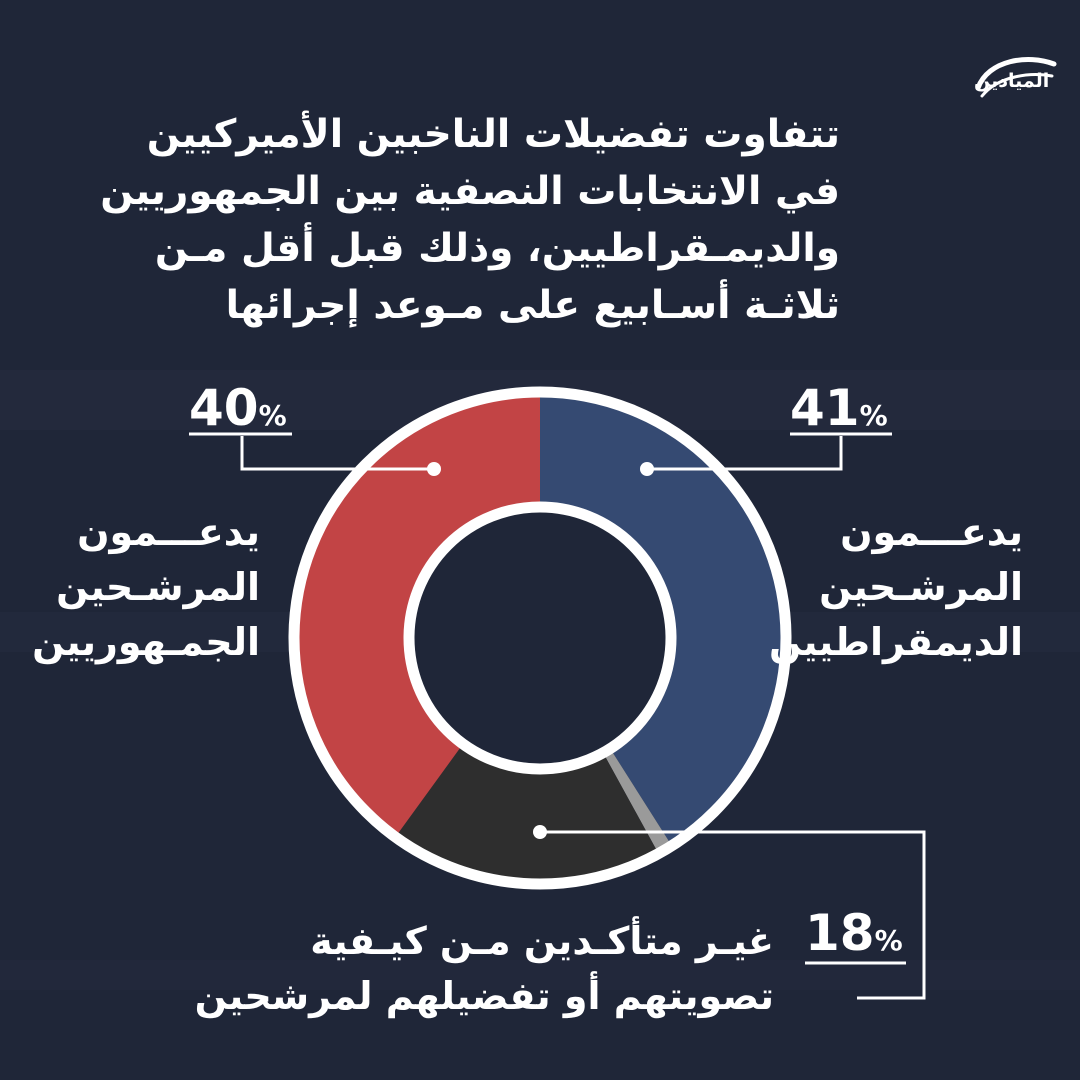 The image size is (1080, 1080). Describe the element at coordinates (484, 996) in the screenshot. I see `category-label-line: تصويتهم أو تفضيلهم لمرشحين` at that location.